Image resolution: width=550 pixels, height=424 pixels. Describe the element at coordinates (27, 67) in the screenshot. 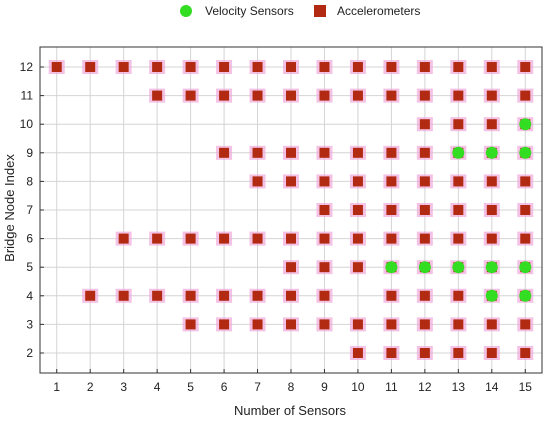

I see `y-tick-label: 12` at that location.